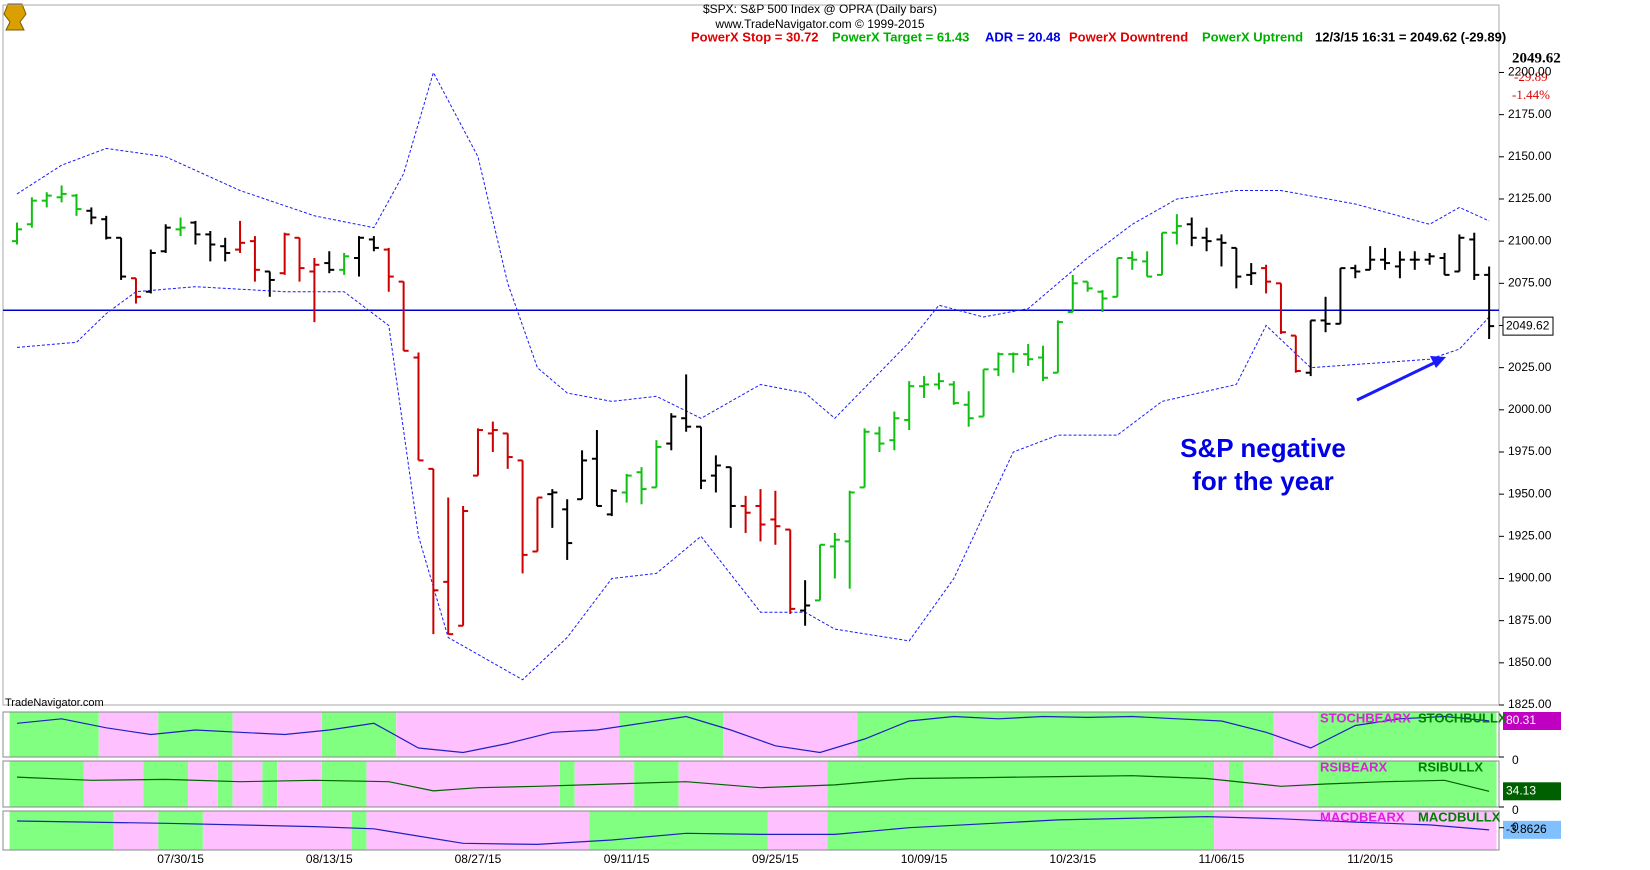 The height and width of the screenshot is (870, 1650). Describe the element at coordinates (1521, 720) in the screenshot. I see `value-label: 80.31` at that location.